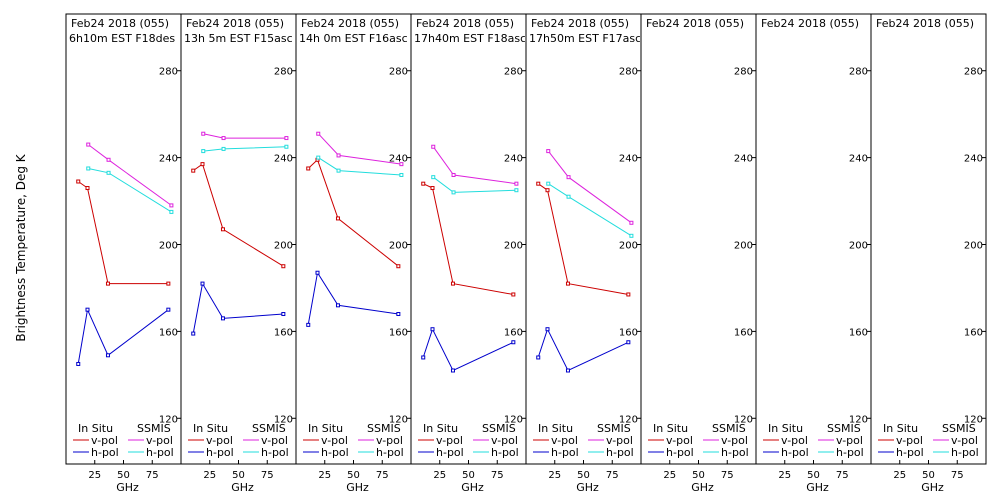  I want to click on x-tick-label: 25, so click(439, 475).